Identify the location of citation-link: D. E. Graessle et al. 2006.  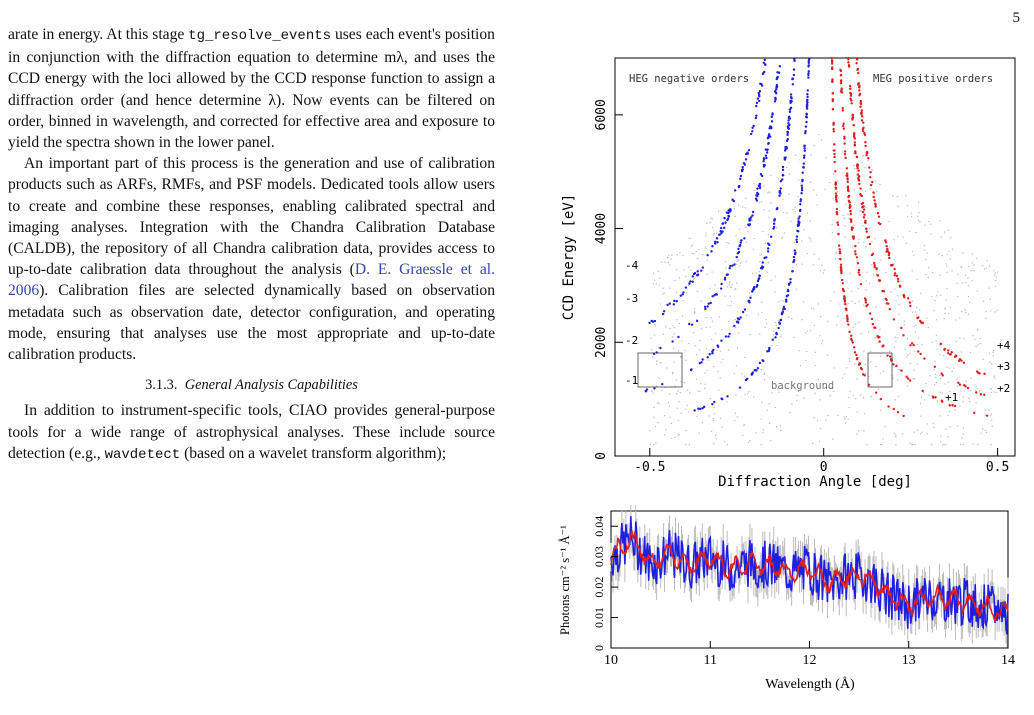
(251, 280).